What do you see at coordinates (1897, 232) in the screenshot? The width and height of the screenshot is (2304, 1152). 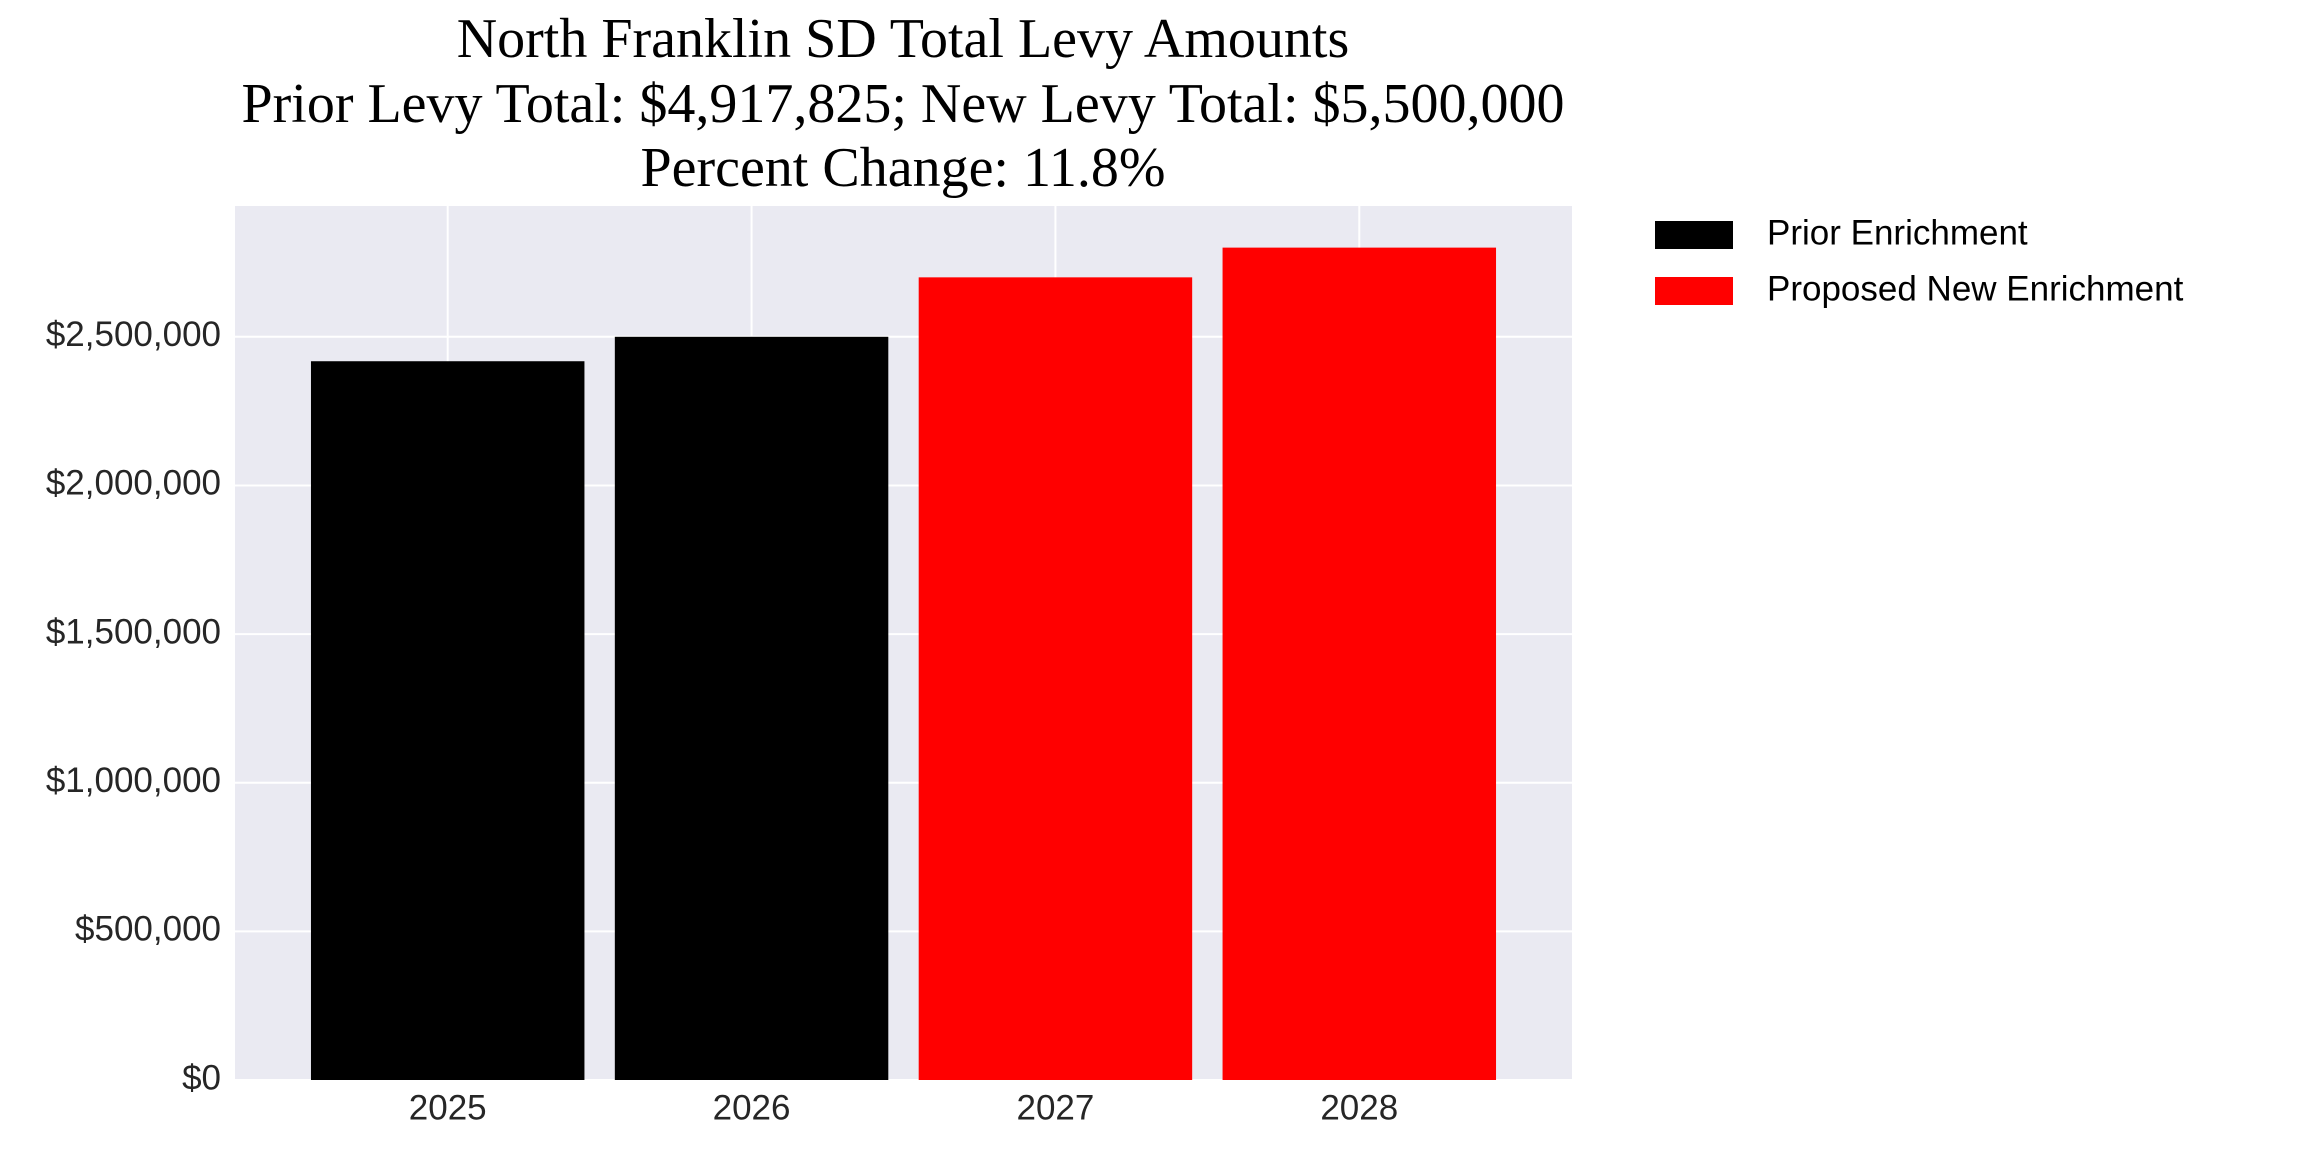 I see `legend-label: Prior Enrichment` at bounding box center [1897, 232].